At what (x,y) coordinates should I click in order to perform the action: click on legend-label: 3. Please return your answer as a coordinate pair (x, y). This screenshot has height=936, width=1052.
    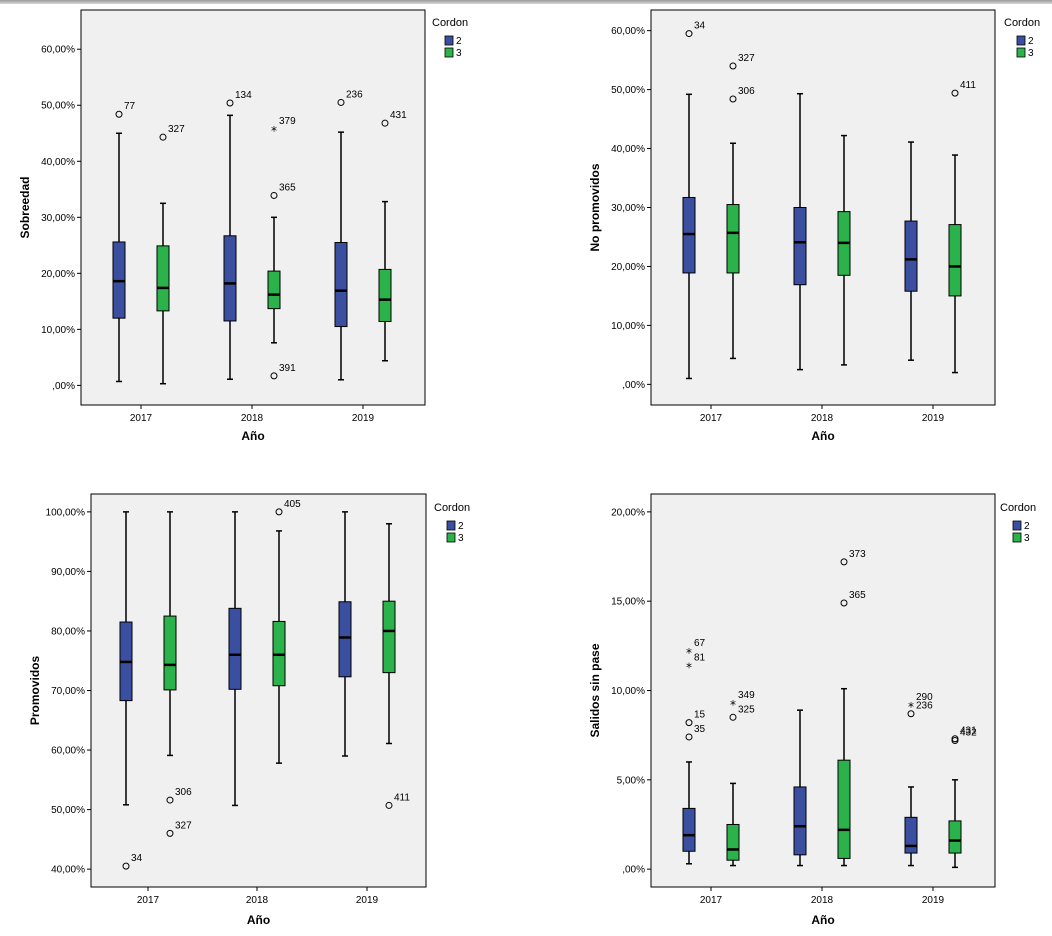
    Looking at the image, I should click on (1027, 538).